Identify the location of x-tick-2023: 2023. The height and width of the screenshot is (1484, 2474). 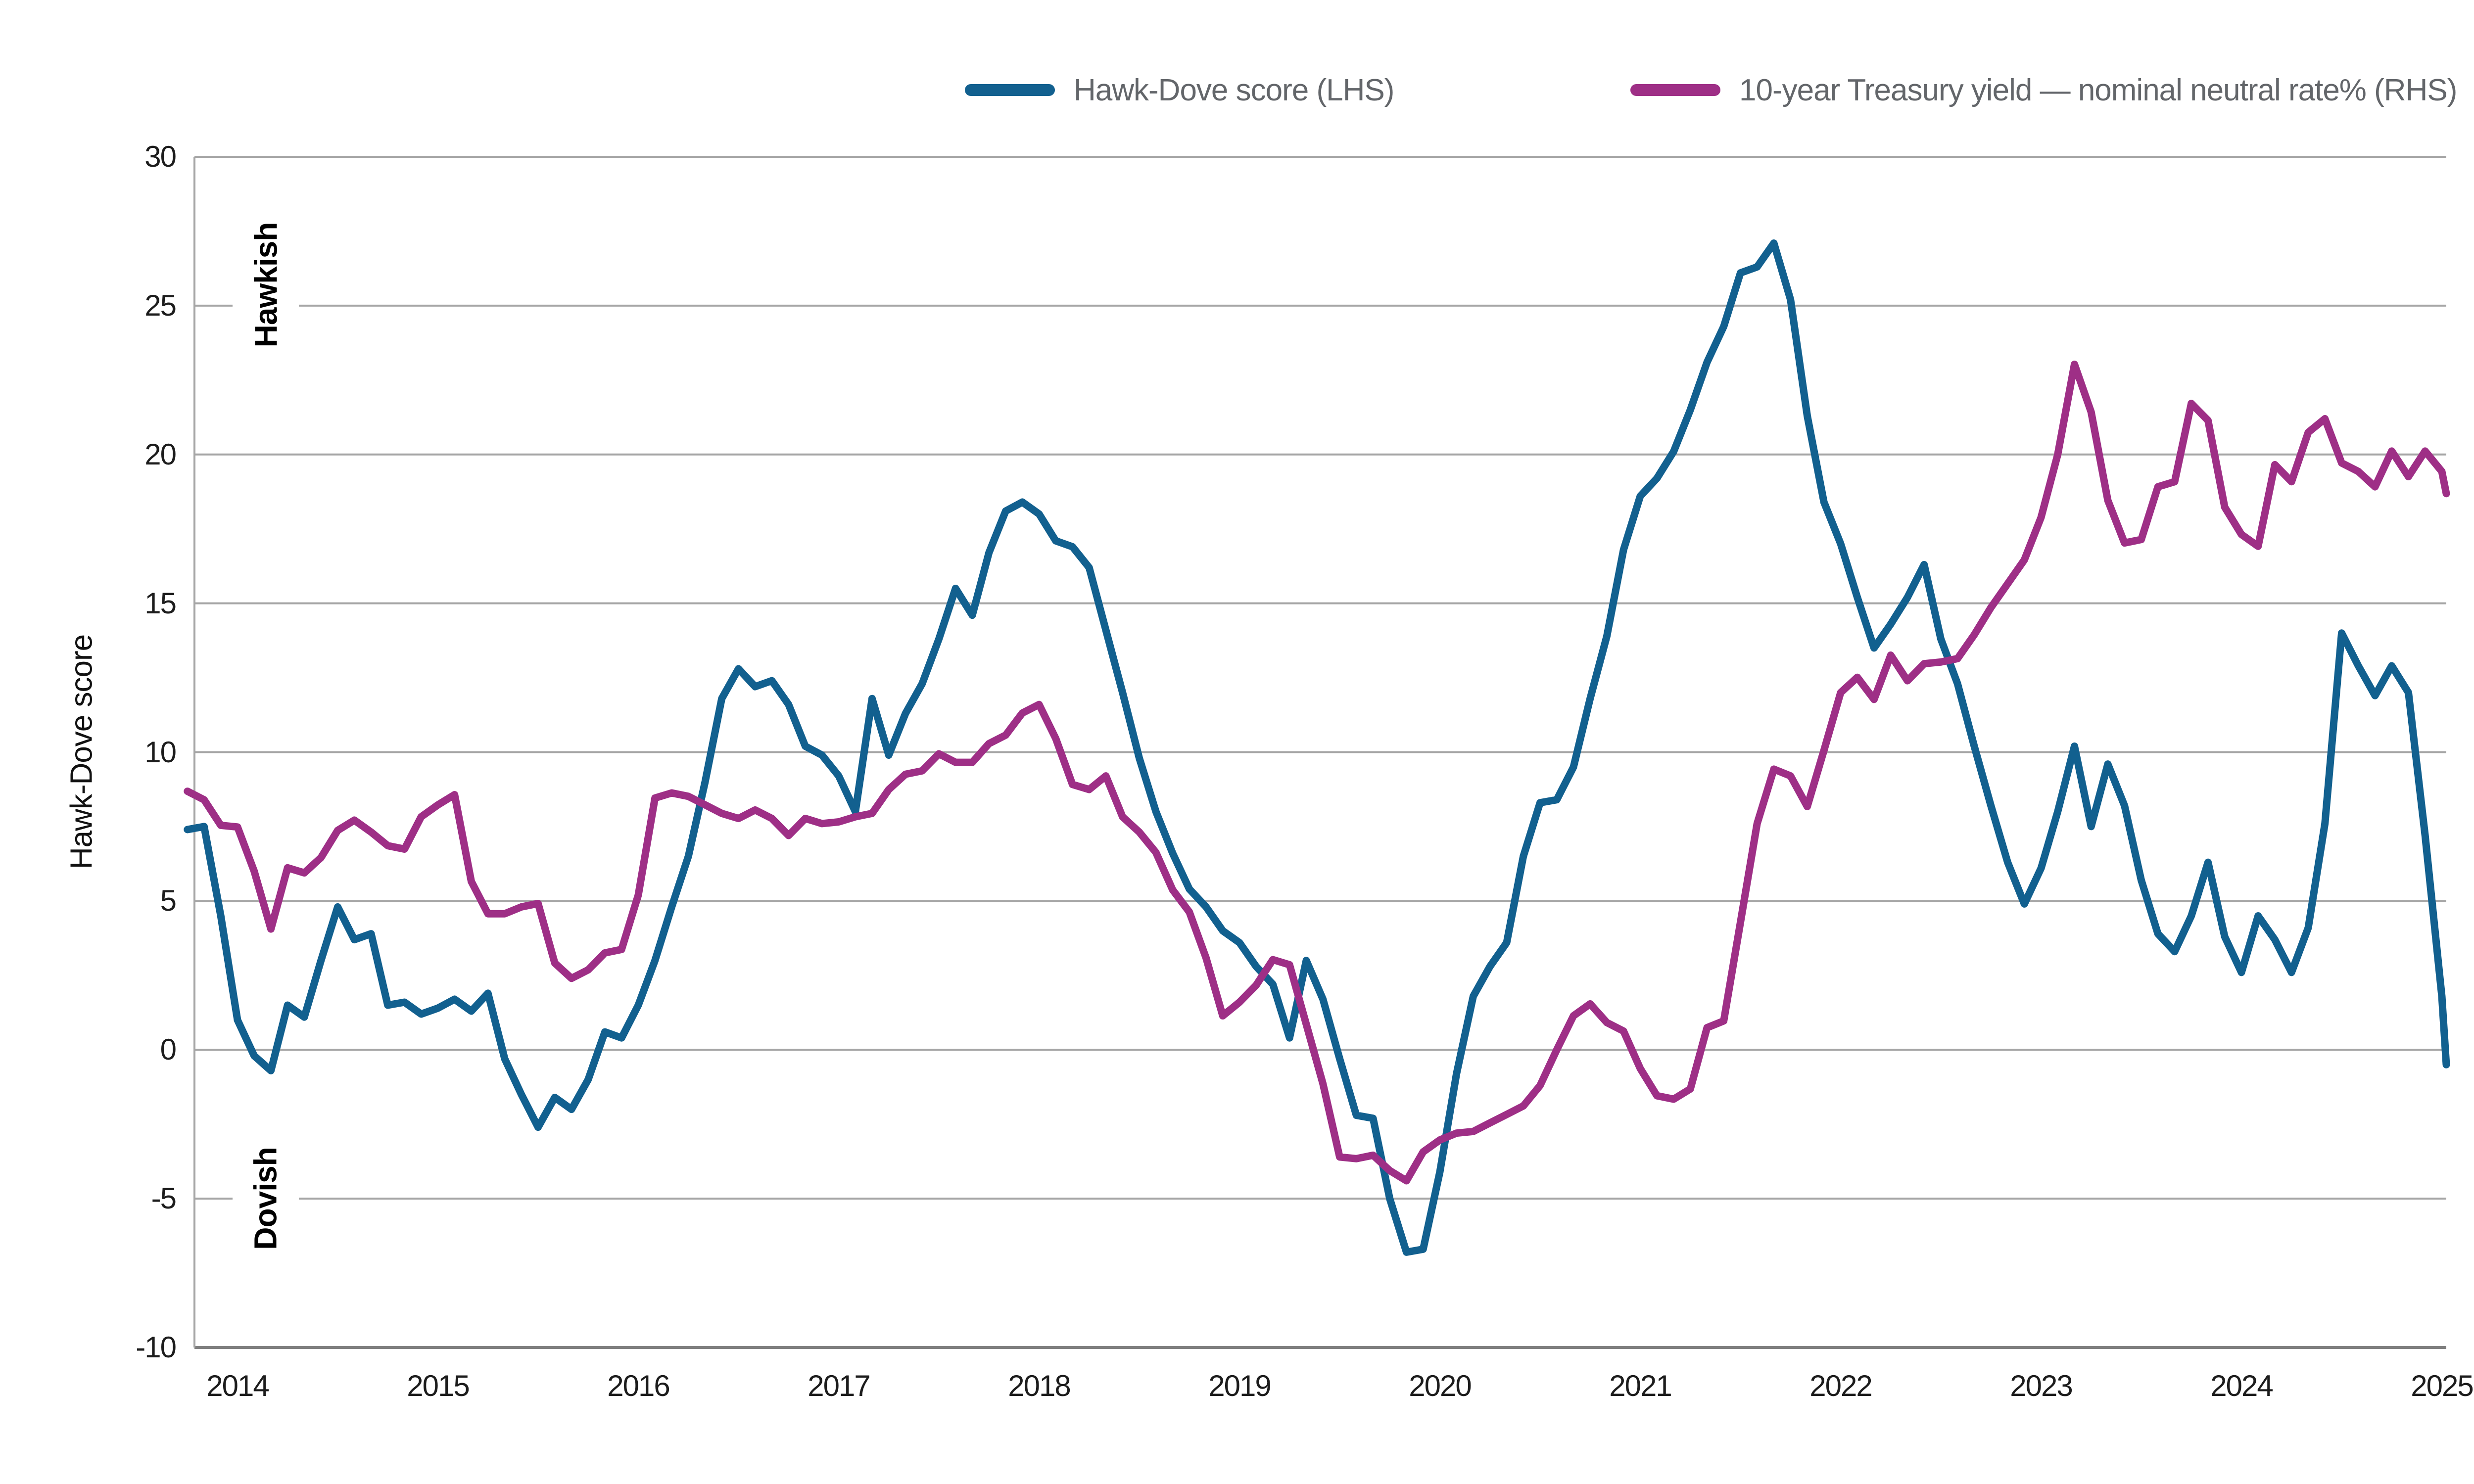
(2042, 1385).